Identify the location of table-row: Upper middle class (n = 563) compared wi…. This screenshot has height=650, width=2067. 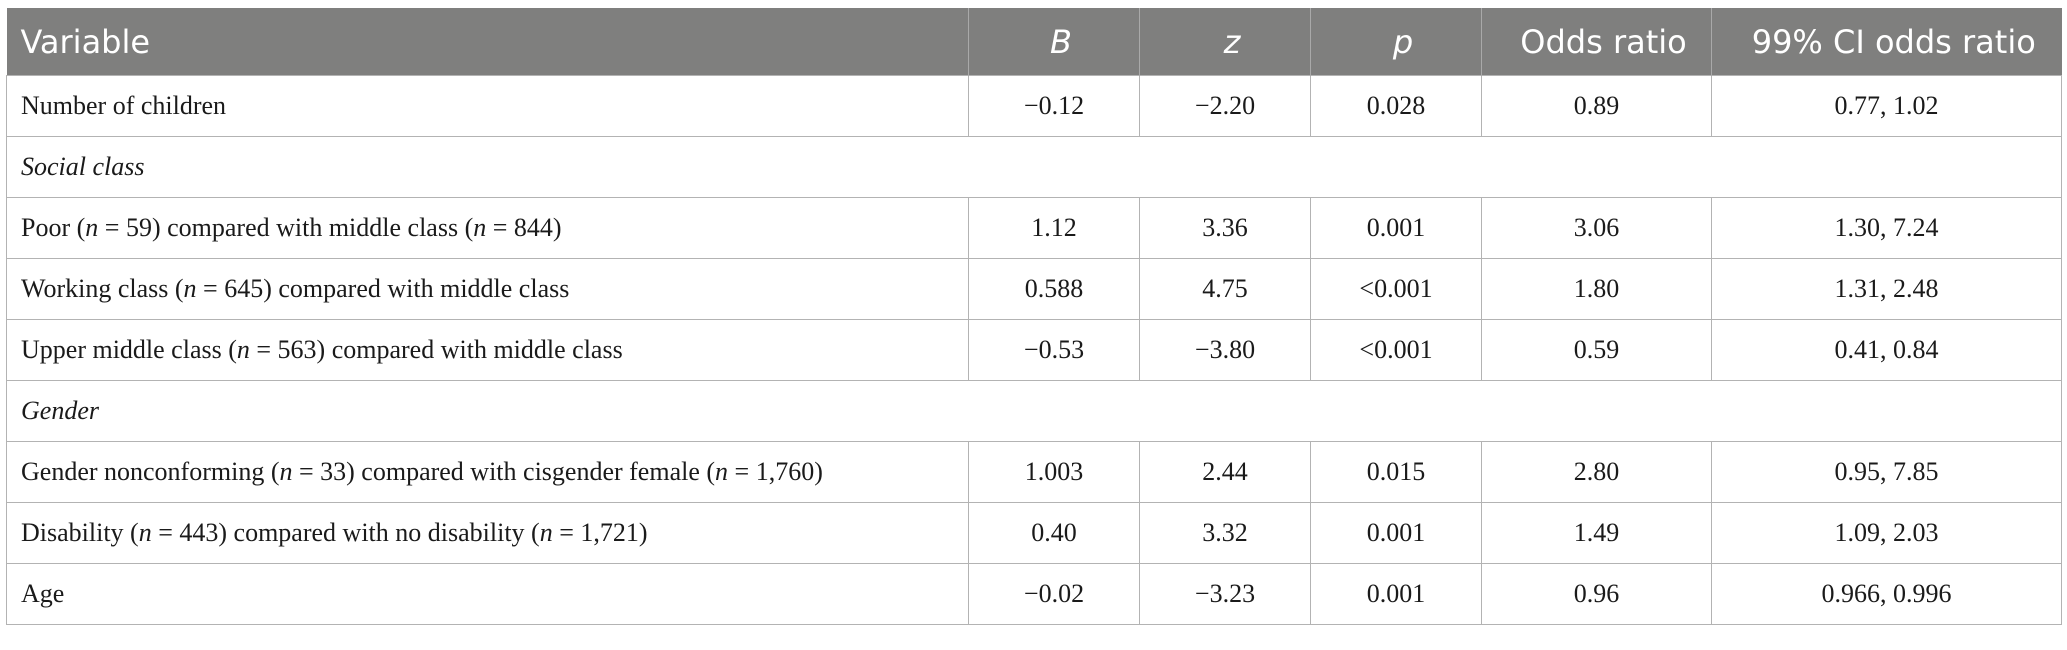
(1034, 350).